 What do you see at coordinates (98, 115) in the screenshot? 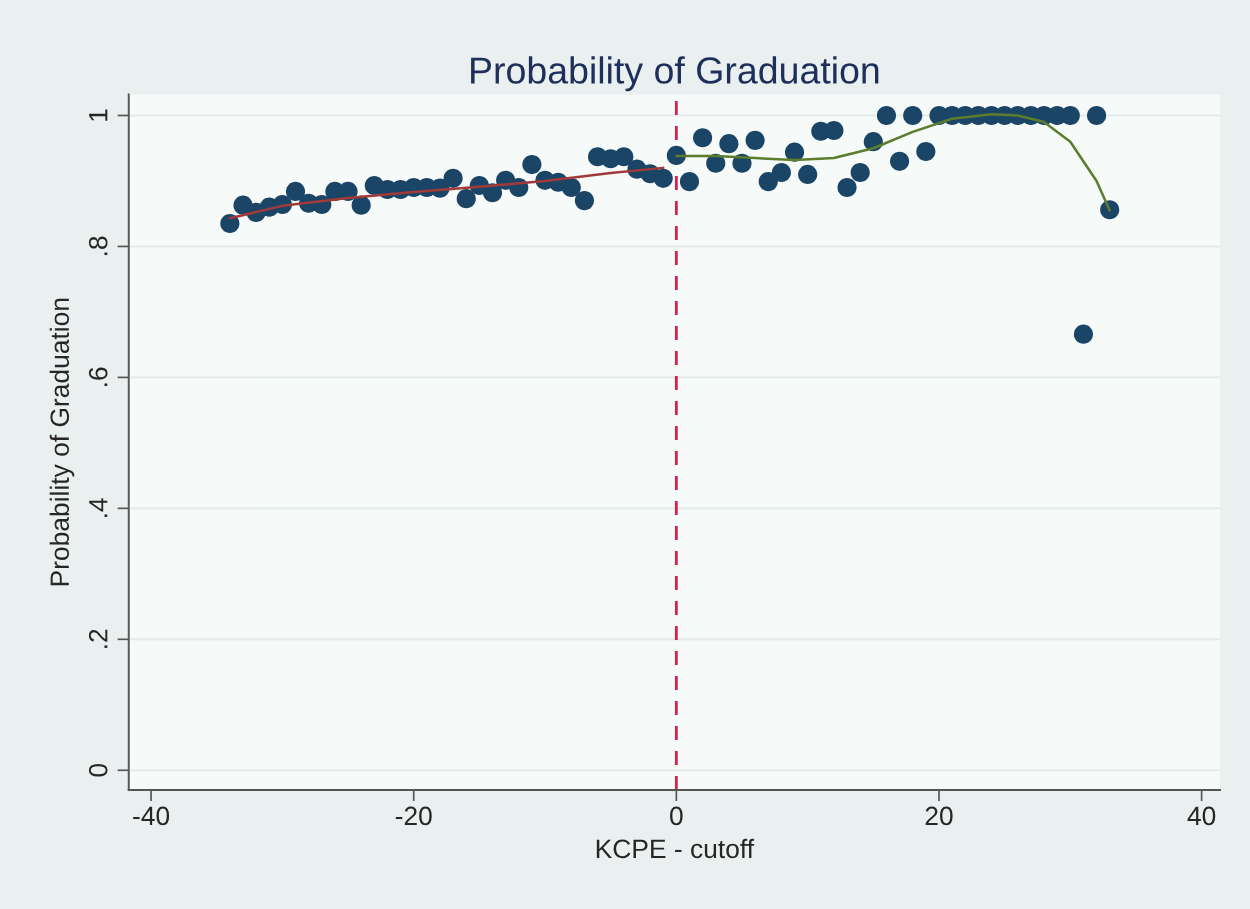
I see `y-tick-label: 1` at bounding box center [98, 115].